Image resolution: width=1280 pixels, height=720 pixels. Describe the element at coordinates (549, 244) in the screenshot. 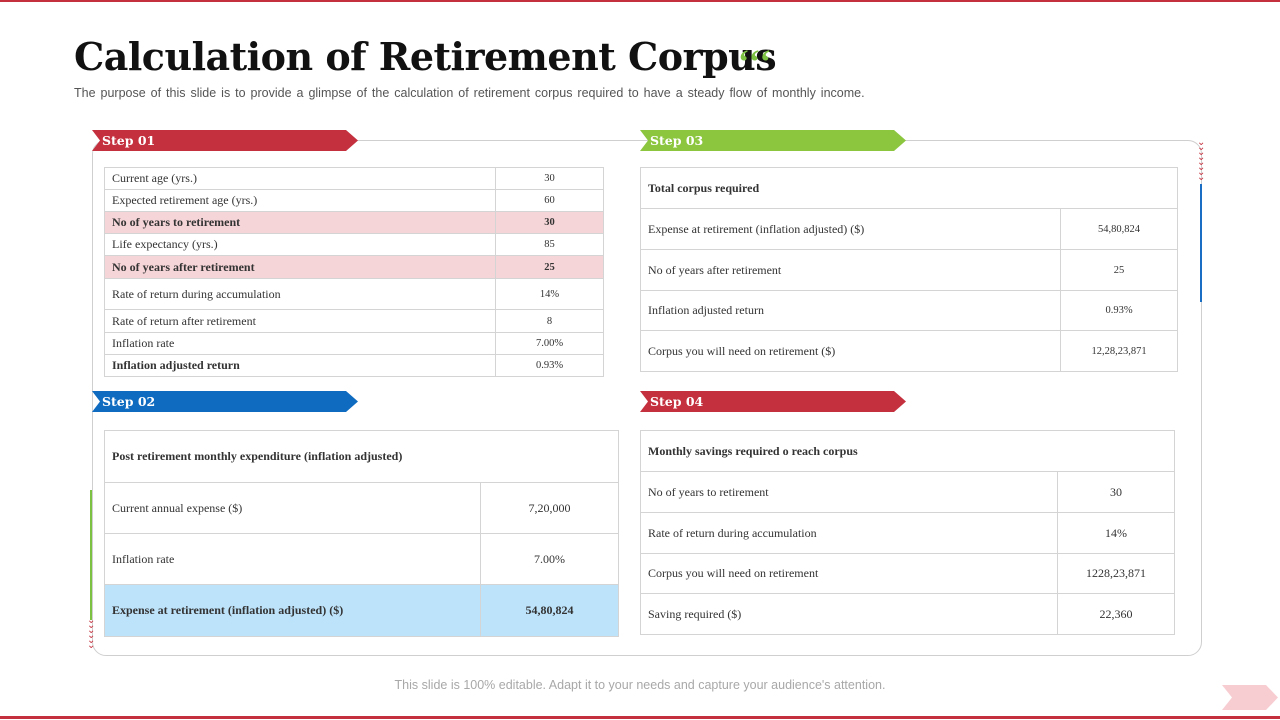

I see `row-value: 85` at that location.